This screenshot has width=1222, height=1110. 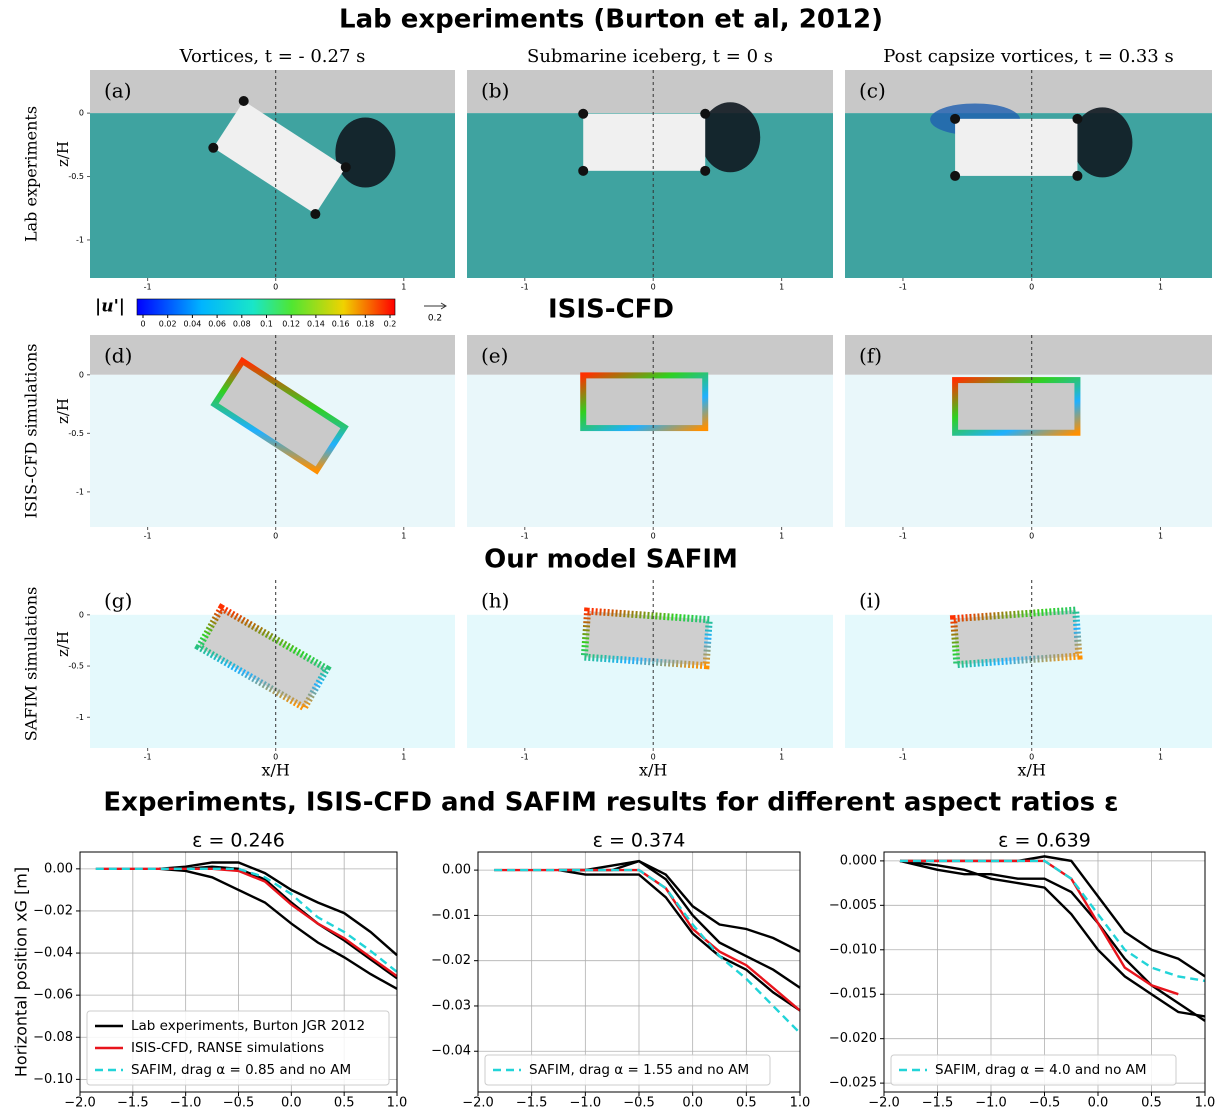 What do you see at coordinates (21, 972) in the screenshot?
I see `y-axis-label: Horizontal position xG [m]` at bounding box center [21, 972].